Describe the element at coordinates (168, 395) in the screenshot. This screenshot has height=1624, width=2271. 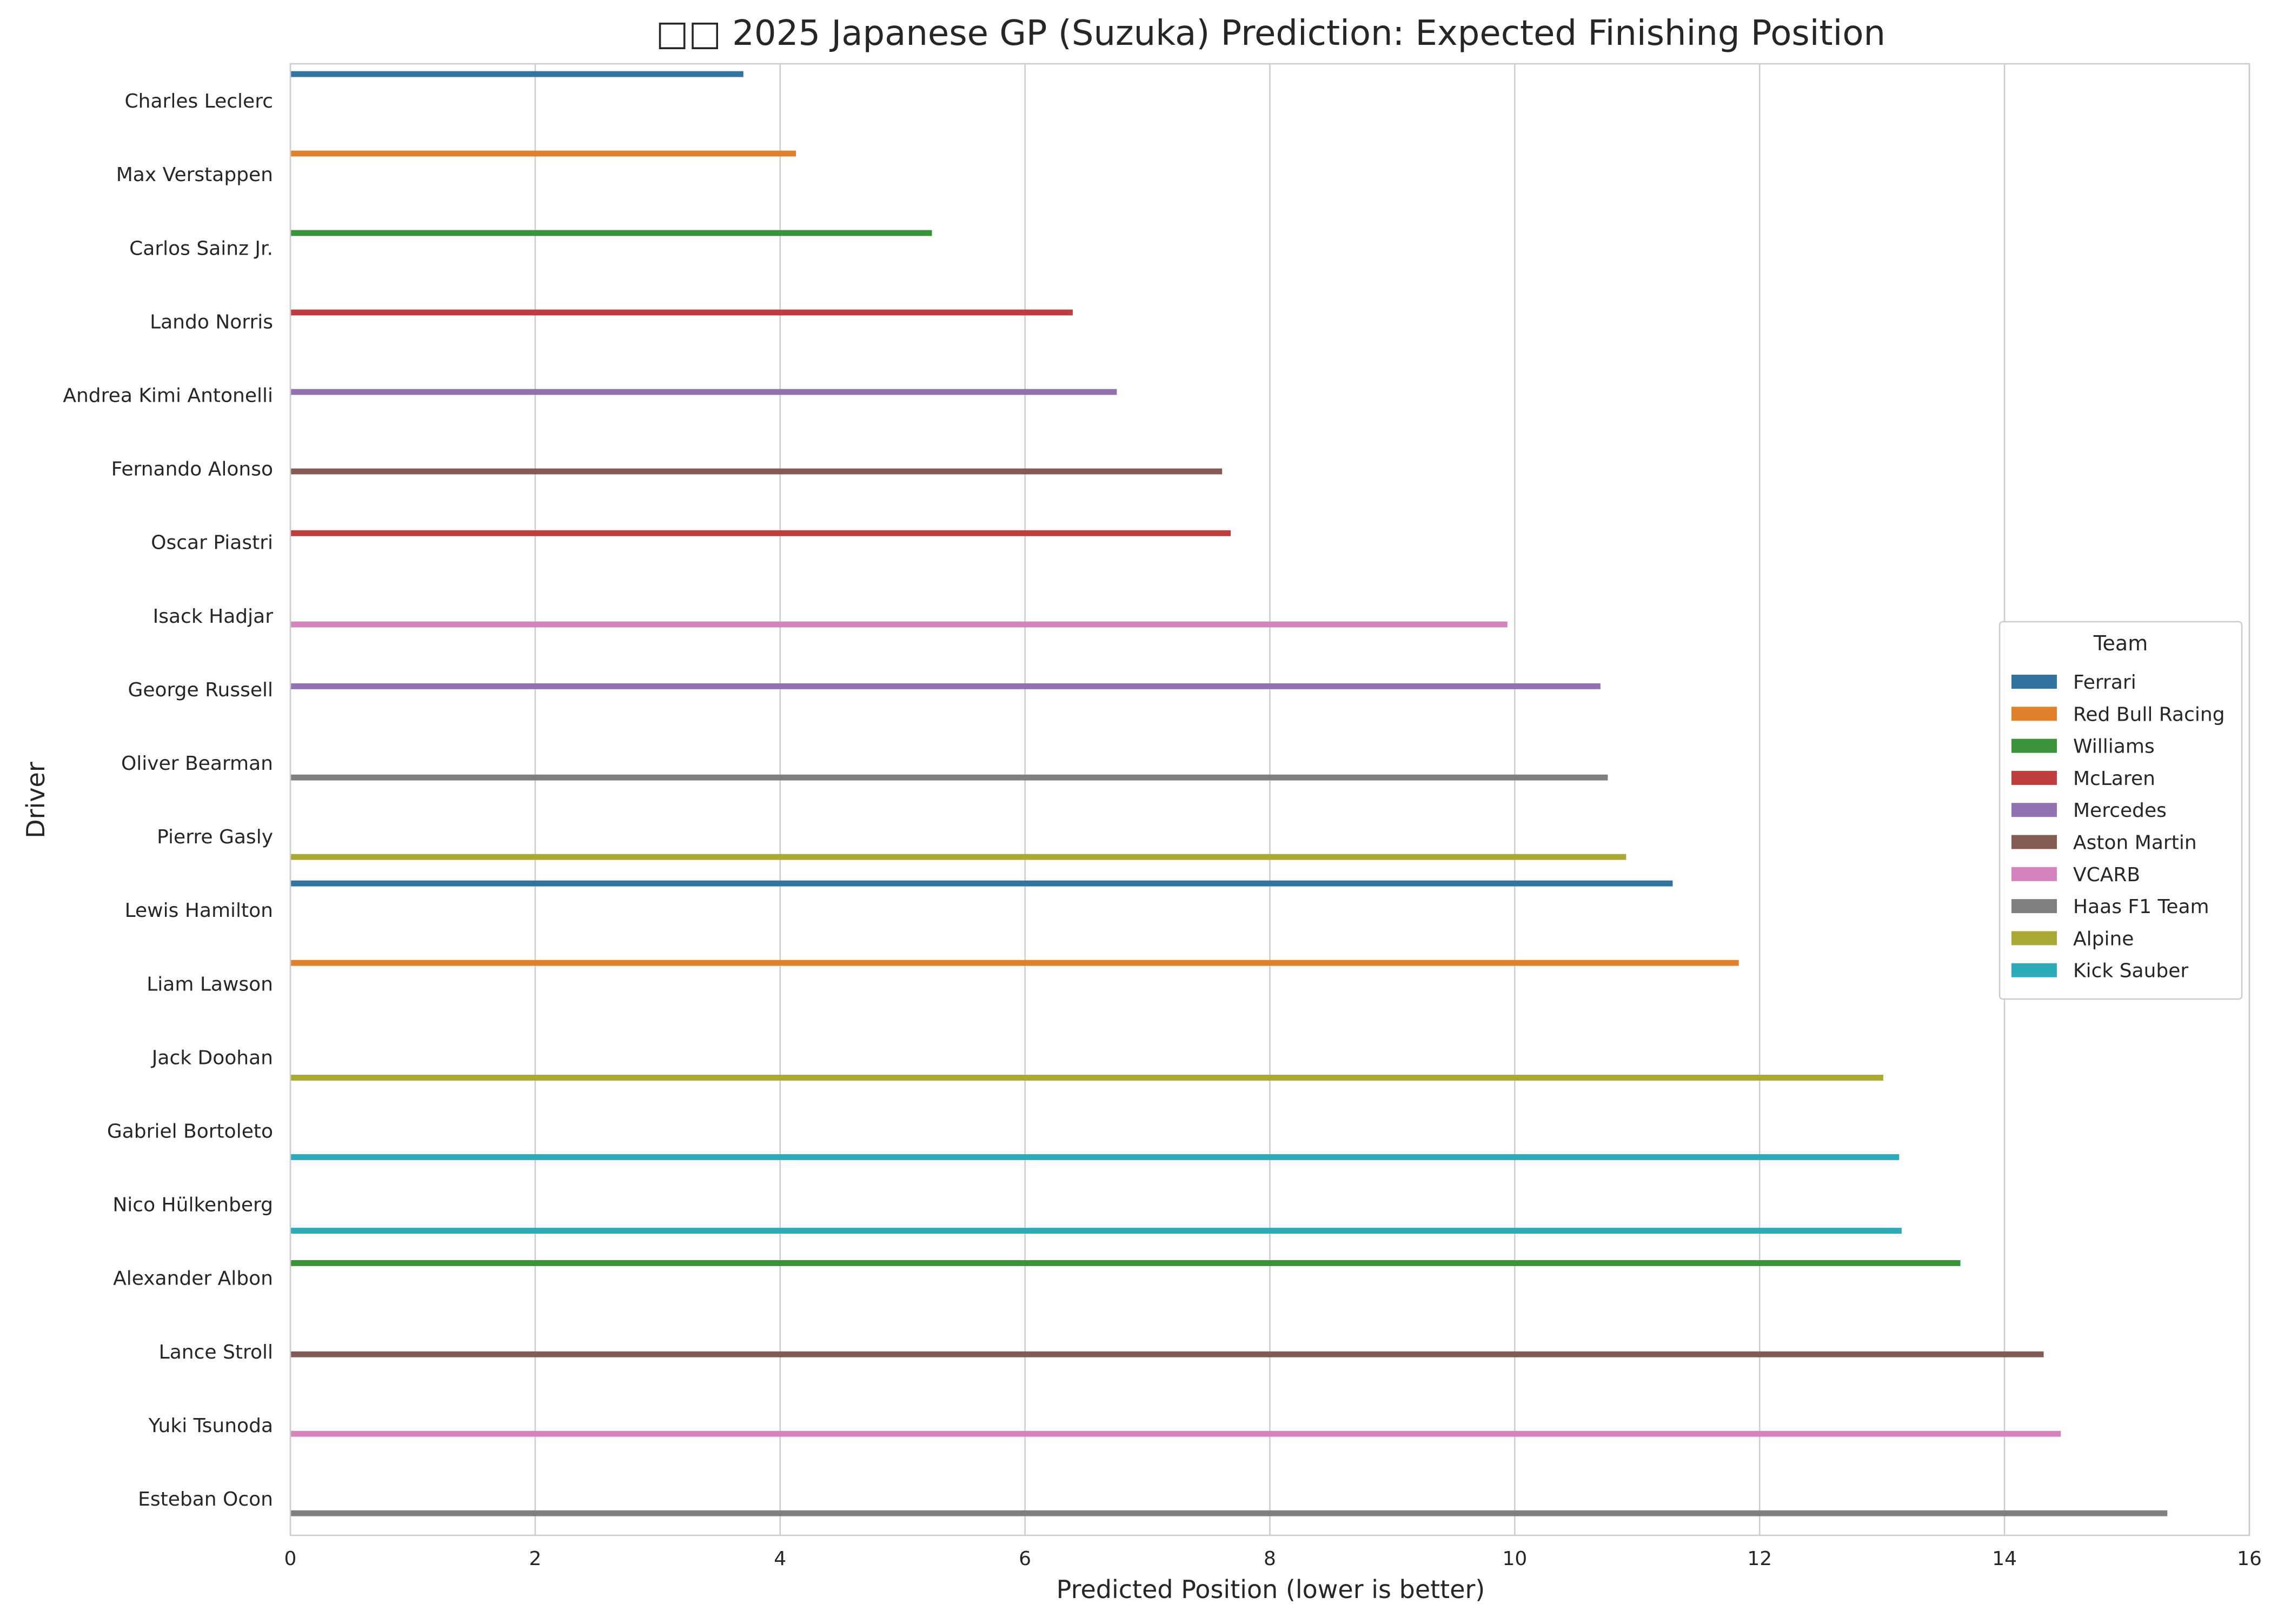
I see `y-tick-label: Andrea Kimi Antonelli` at that location.